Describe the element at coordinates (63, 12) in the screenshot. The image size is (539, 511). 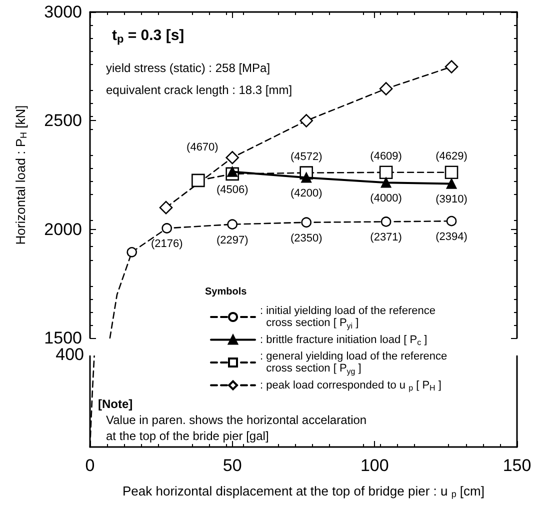
I see `y-tick-label: 3000` at that location.